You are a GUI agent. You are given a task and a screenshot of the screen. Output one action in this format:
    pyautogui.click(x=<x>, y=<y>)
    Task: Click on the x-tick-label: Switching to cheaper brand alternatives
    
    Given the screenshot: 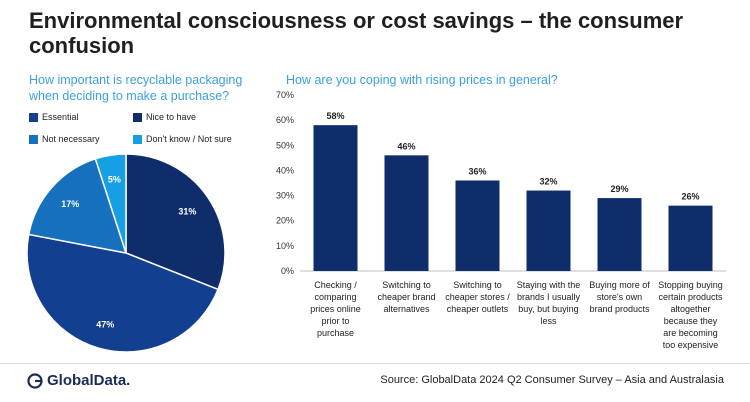 What is the action you would take?
    pyautogui.click(x=406, y=297)
    